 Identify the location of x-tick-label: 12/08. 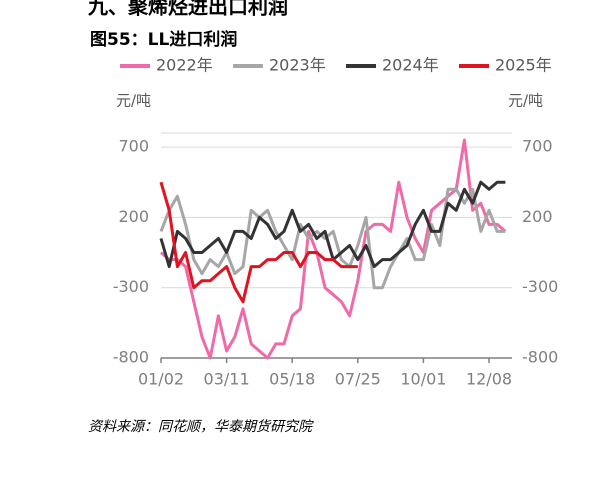
(489, 379).